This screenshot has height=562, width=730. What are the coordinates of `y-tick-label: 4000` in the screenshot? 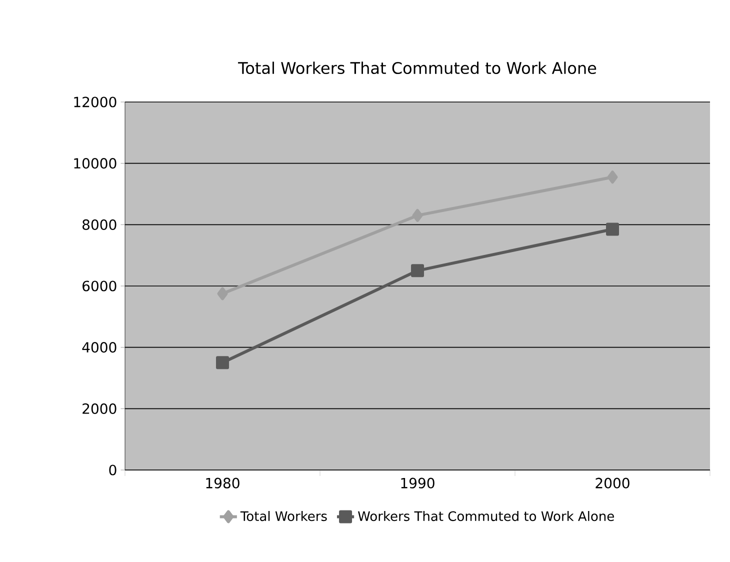 It's located at (99, 347).